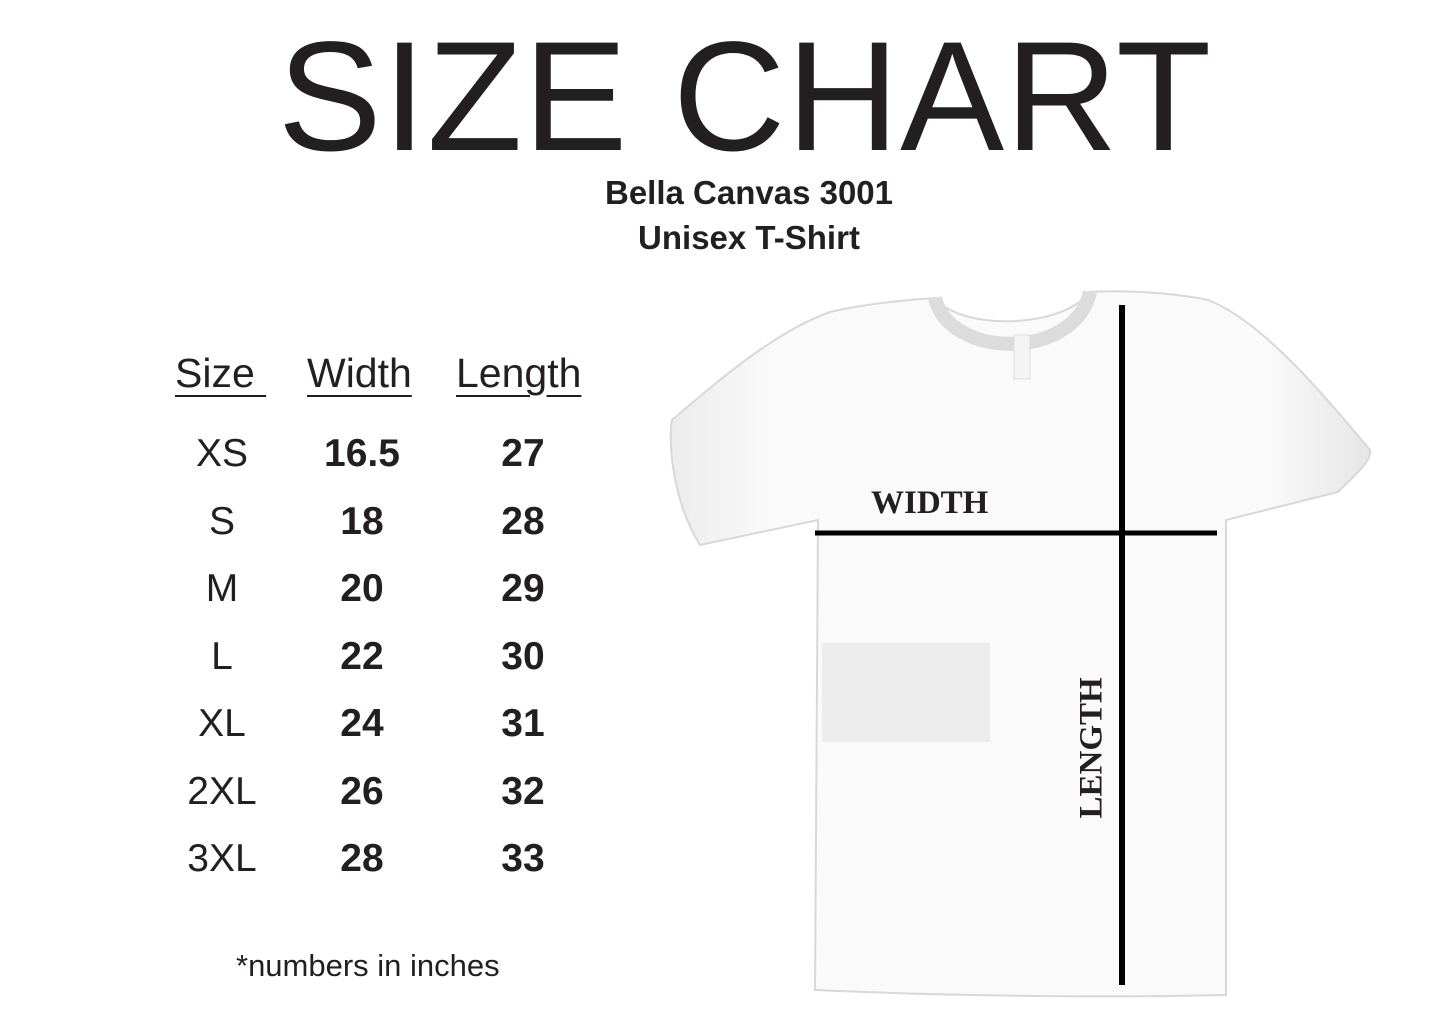 The image size is (1445, 1016). Describe the element at coordinates (749, 237) in the screenshot. I see `product-type: Unisex T-Shirt` at that location.